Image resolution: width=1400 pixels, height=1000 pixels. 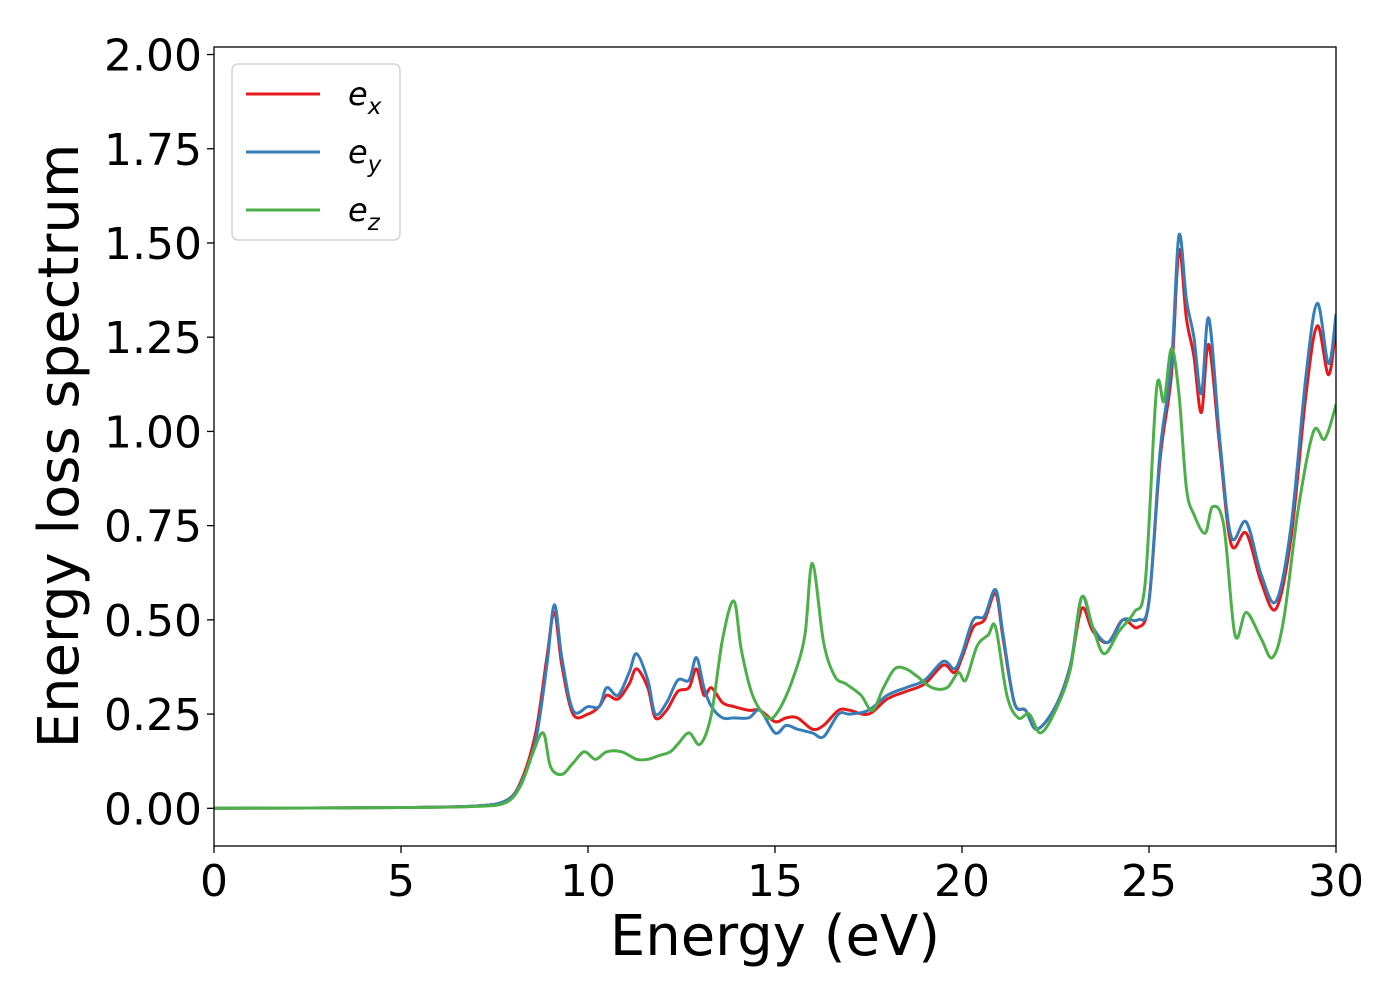 I want to click on x-axis-ticks: 0 5 10 15 20 25 30, so click(x=782, y=876).